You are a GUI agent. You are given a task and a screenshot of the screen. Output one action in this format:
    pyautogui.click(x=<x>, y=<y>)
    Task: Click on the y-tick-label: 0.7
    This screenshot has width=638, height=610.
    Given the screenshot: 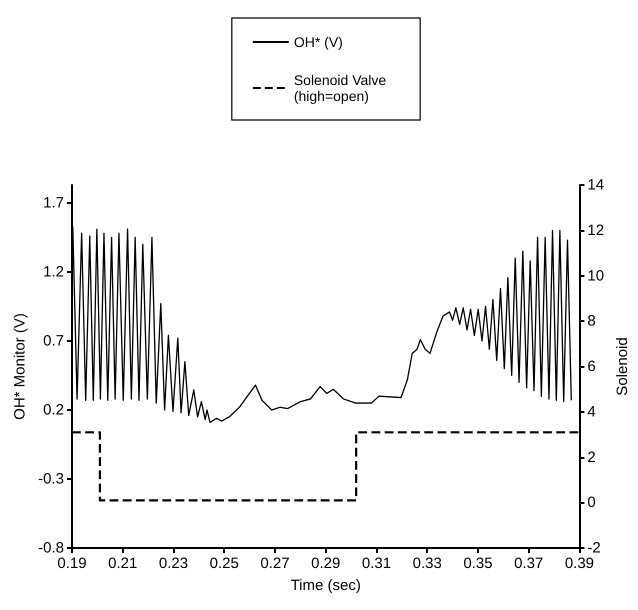 What is the action you would take?
    pyautogui.click(x=53, y=341)
    